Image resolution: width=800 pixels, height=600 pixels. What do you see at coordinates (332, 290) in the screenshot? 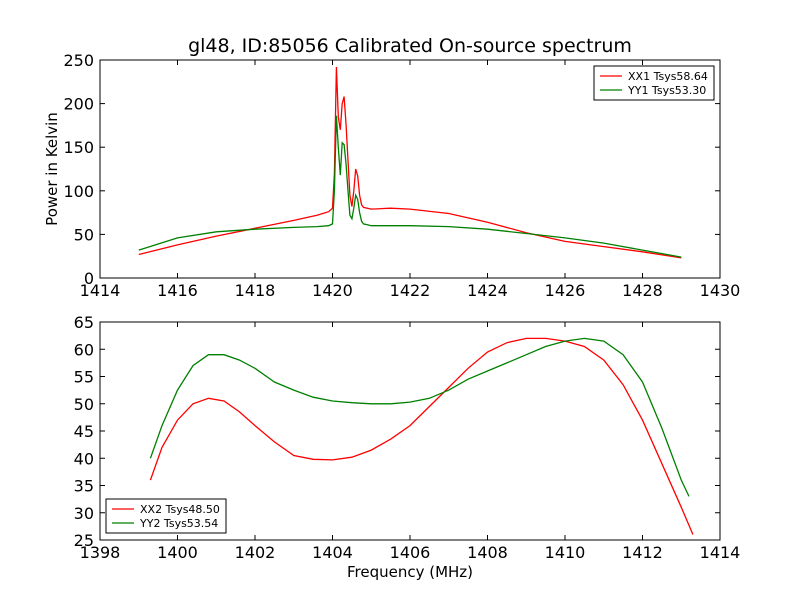
I see `x-tick-label: 1420` at bounding box center [332, 290].